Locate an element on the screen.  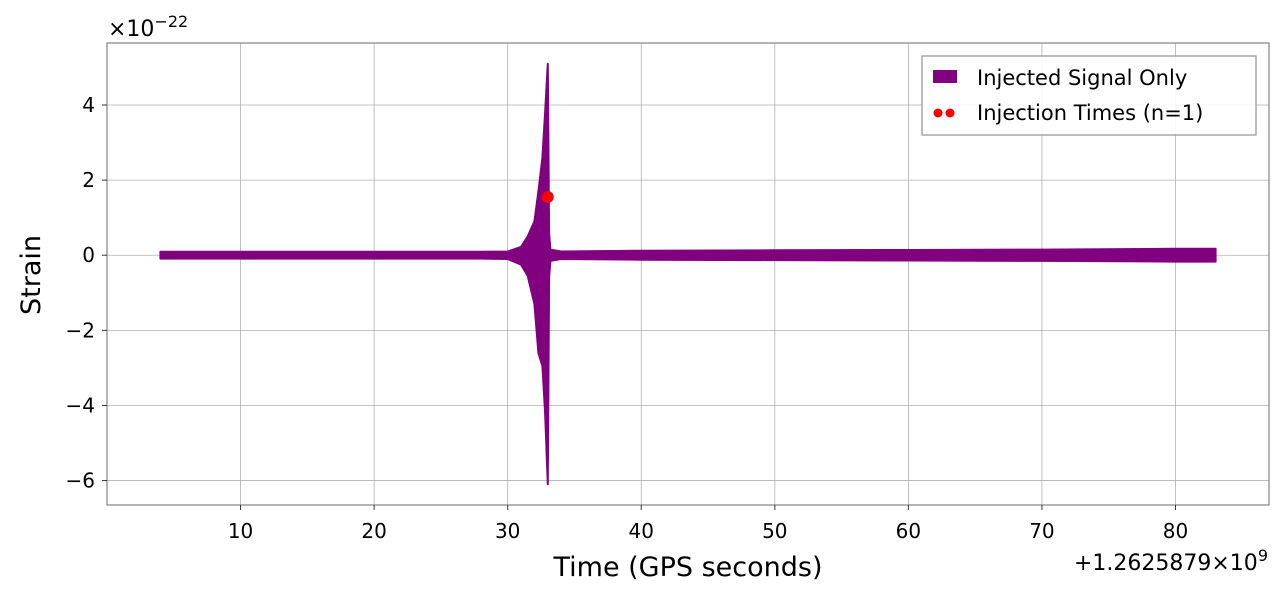
signal-oscillation is located at coordinates (525, 273).